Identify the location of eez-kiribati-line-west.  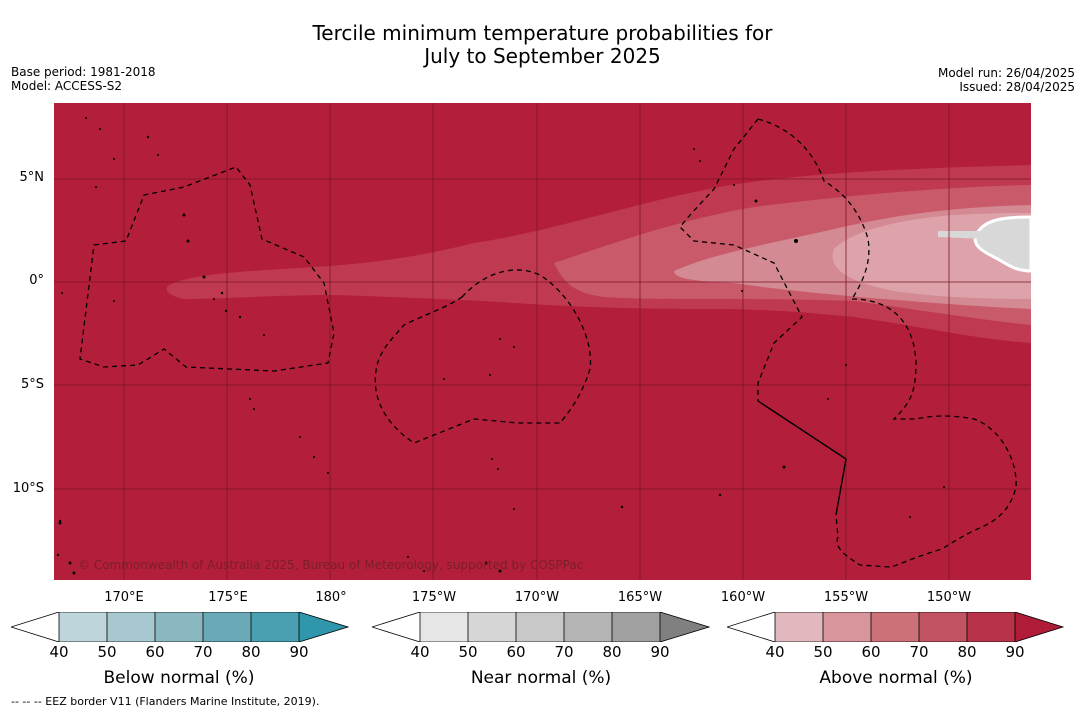
(741, 259).